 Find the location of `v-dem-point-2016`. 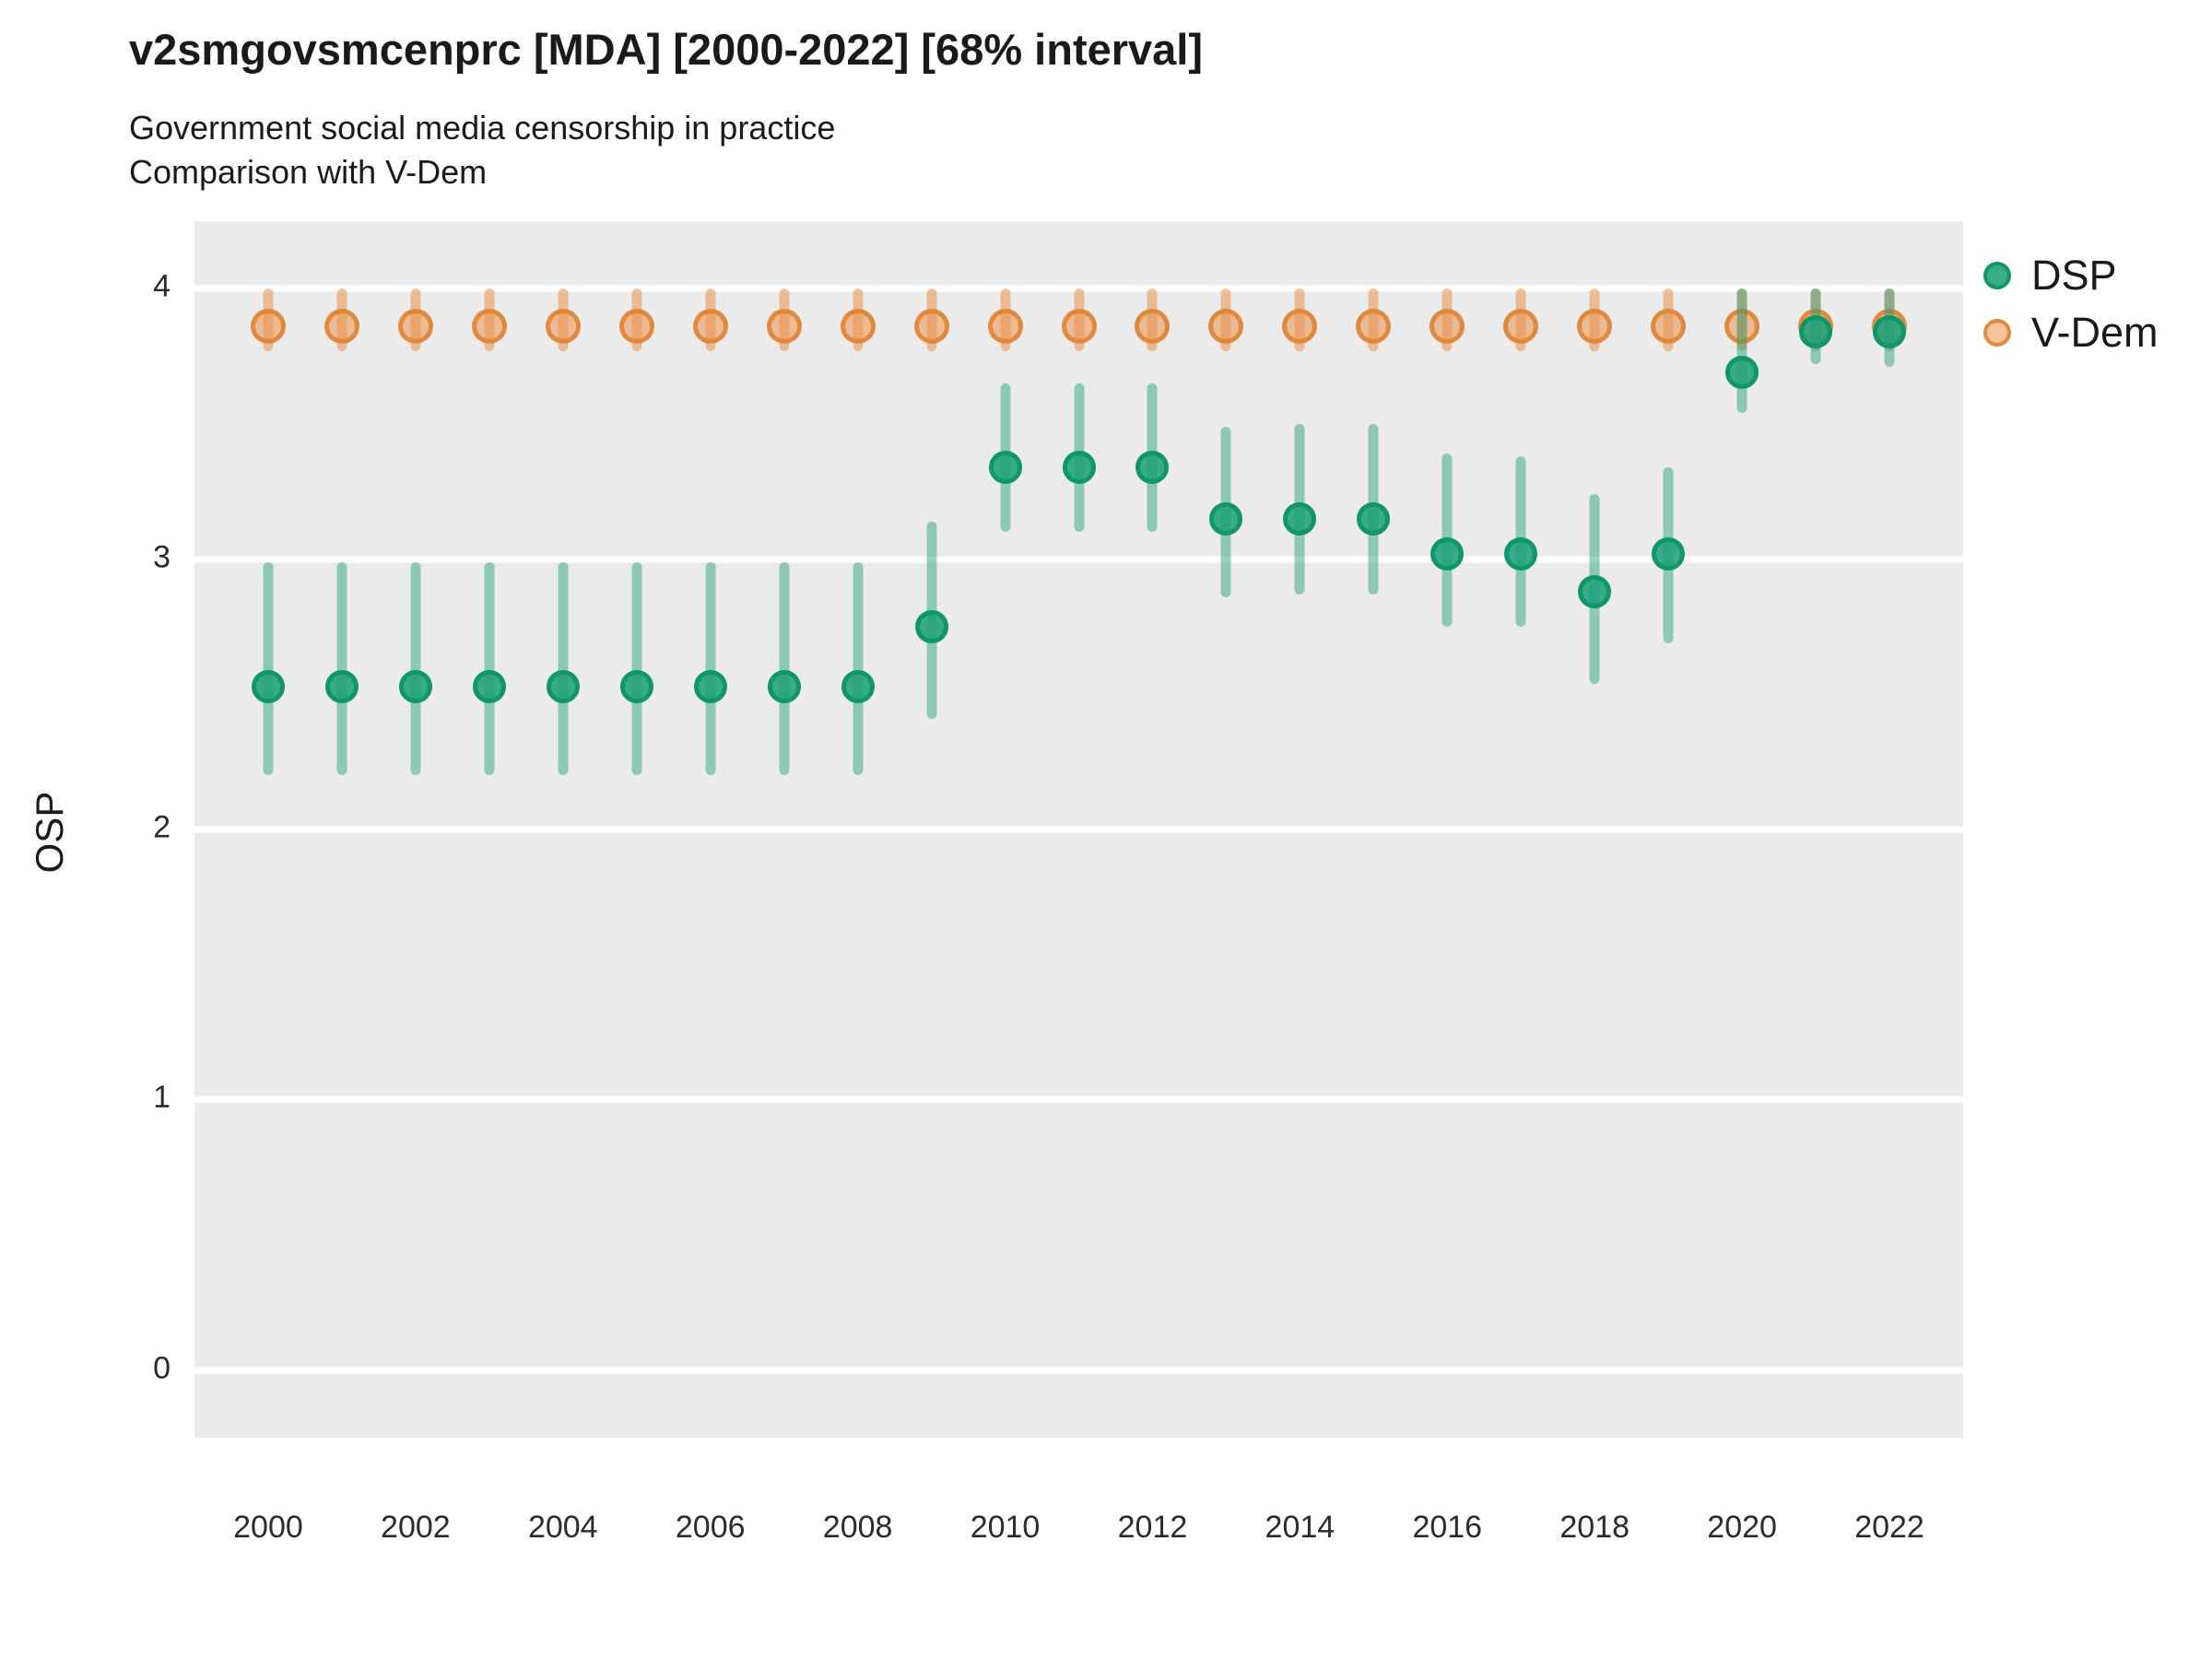

v-dem-point-2016 is located at coordinates (1447, 327).